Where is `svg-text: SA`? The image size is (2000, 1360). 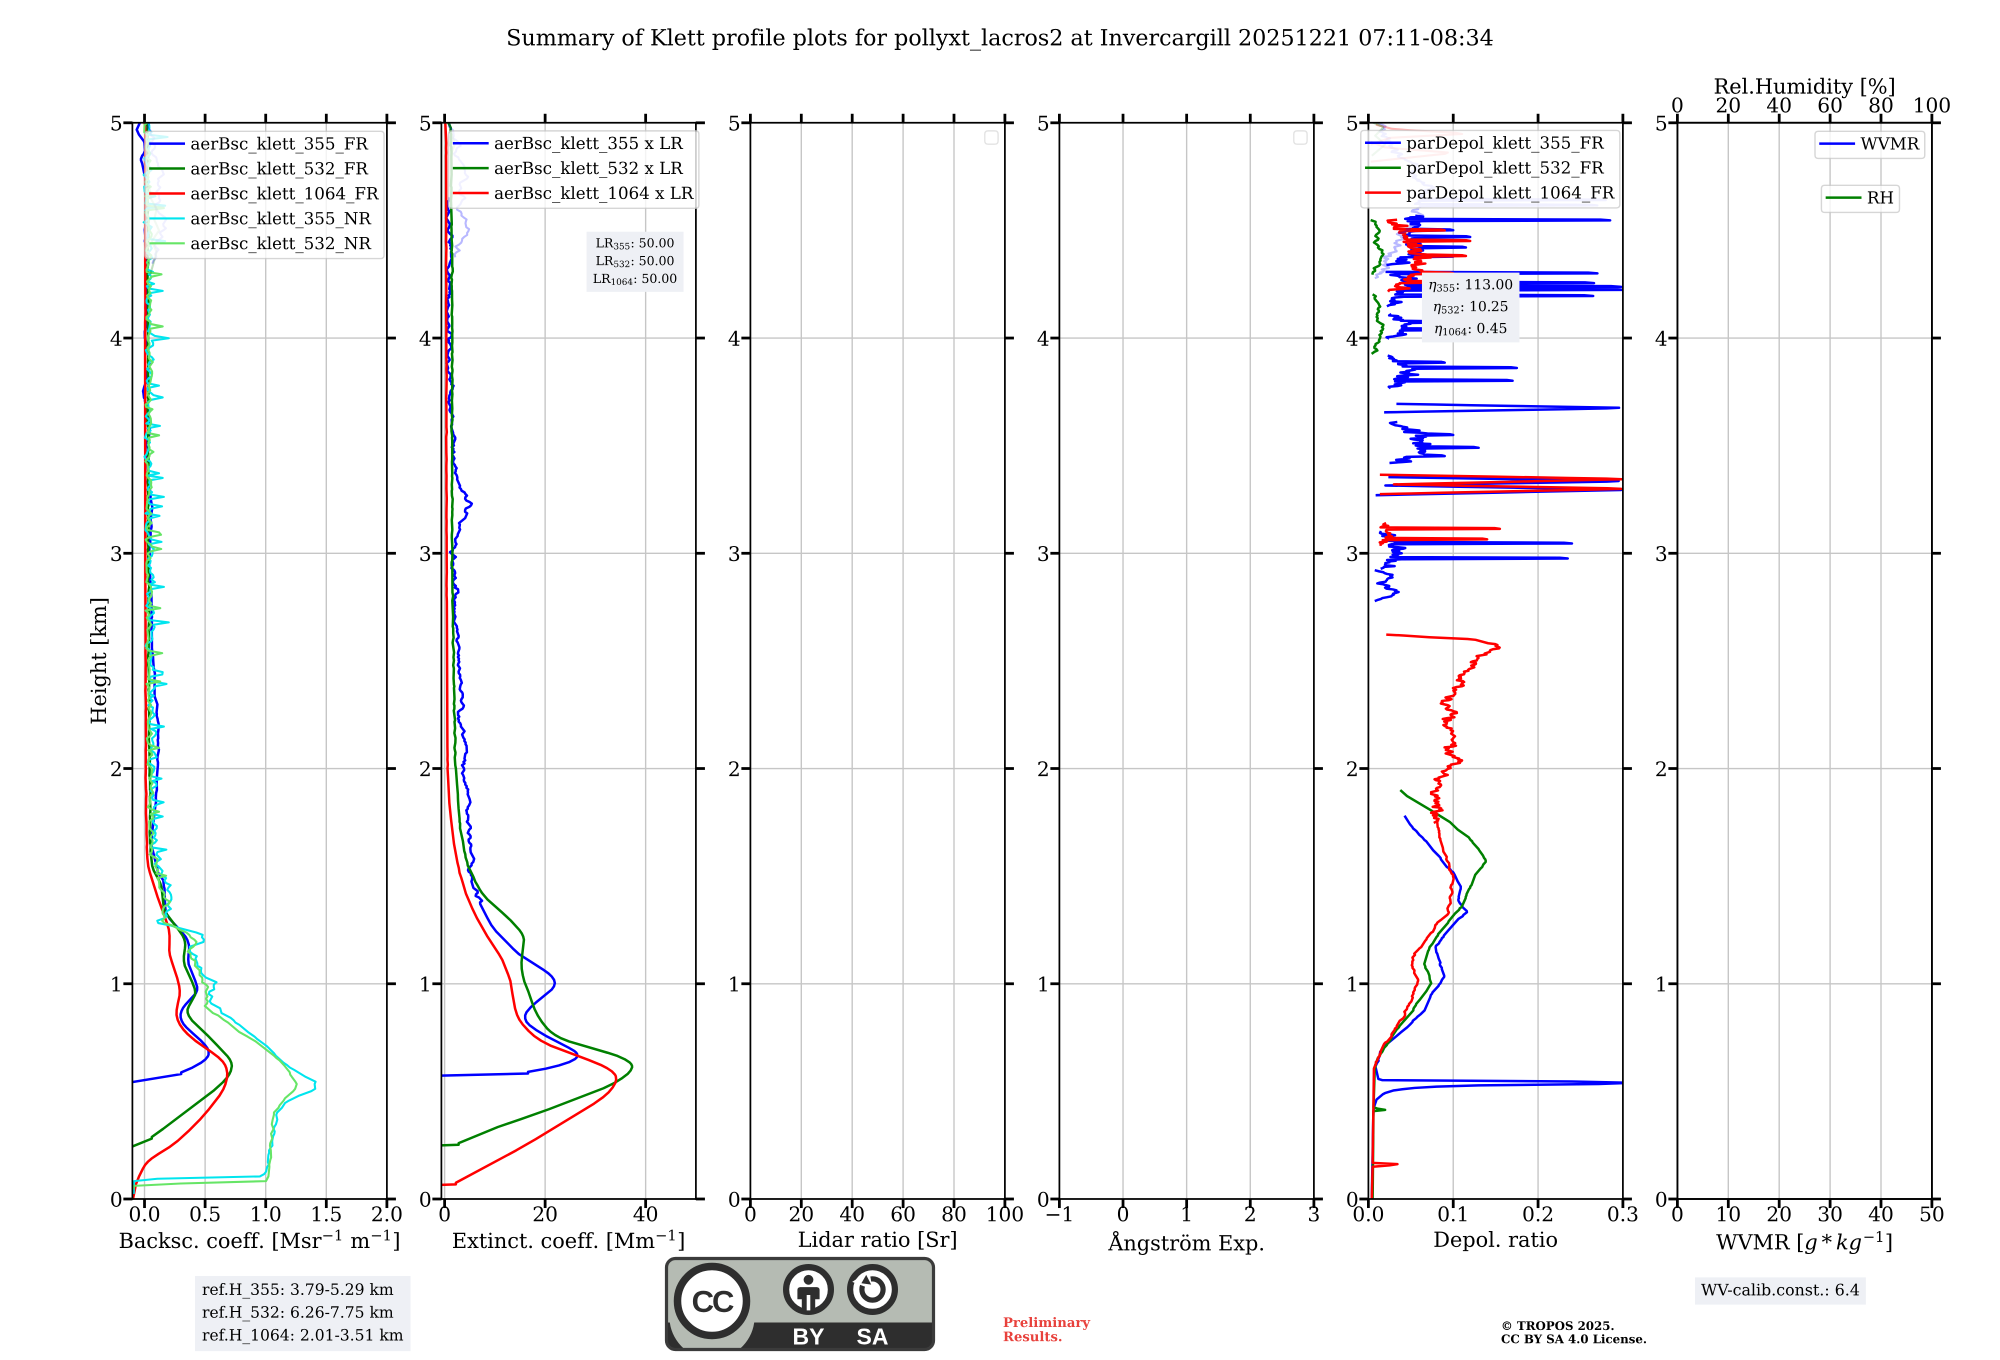 svg-text: SA is located at coordinates (873, 1337).